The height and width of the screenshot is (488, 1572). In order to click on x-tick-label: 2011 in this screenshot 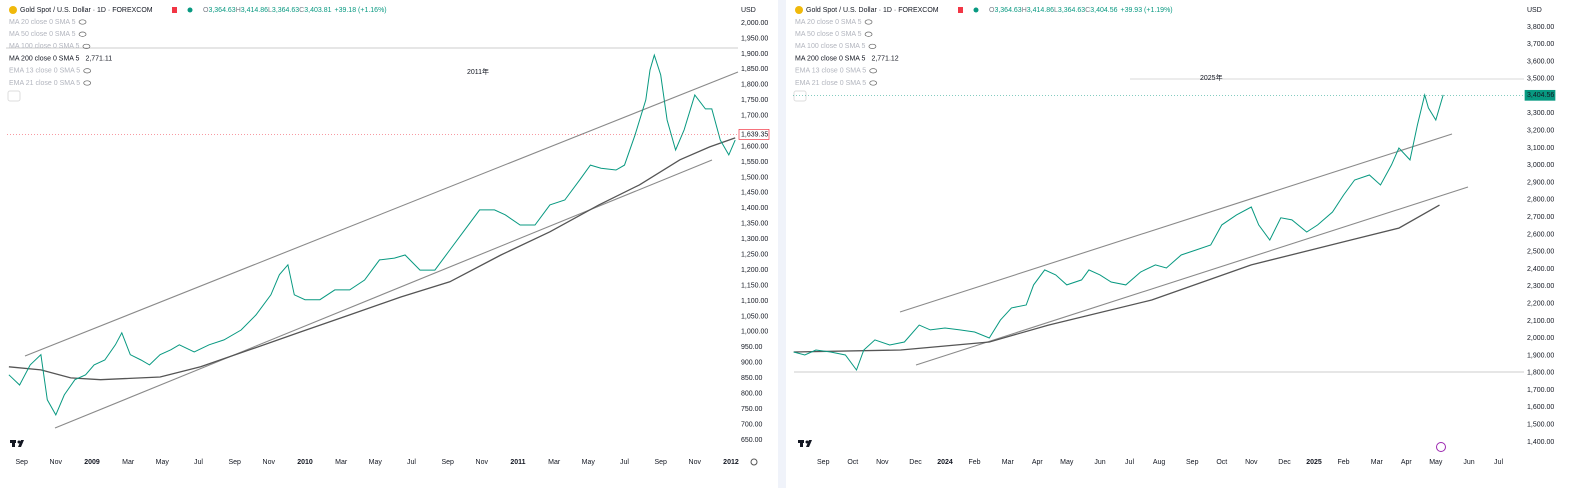, I will do `click(517, 462)`.